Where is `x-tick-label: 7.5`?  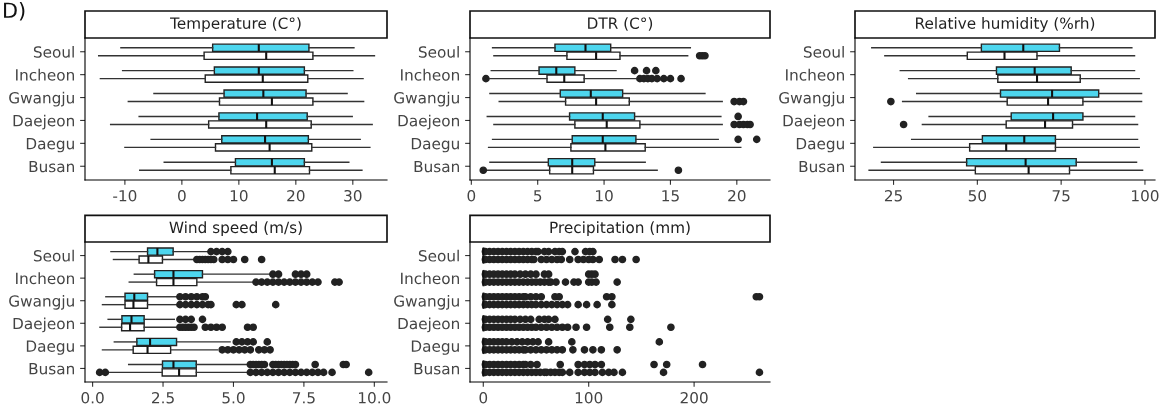
x-tick-label: 7.5 is located at coordinates (304, 398).